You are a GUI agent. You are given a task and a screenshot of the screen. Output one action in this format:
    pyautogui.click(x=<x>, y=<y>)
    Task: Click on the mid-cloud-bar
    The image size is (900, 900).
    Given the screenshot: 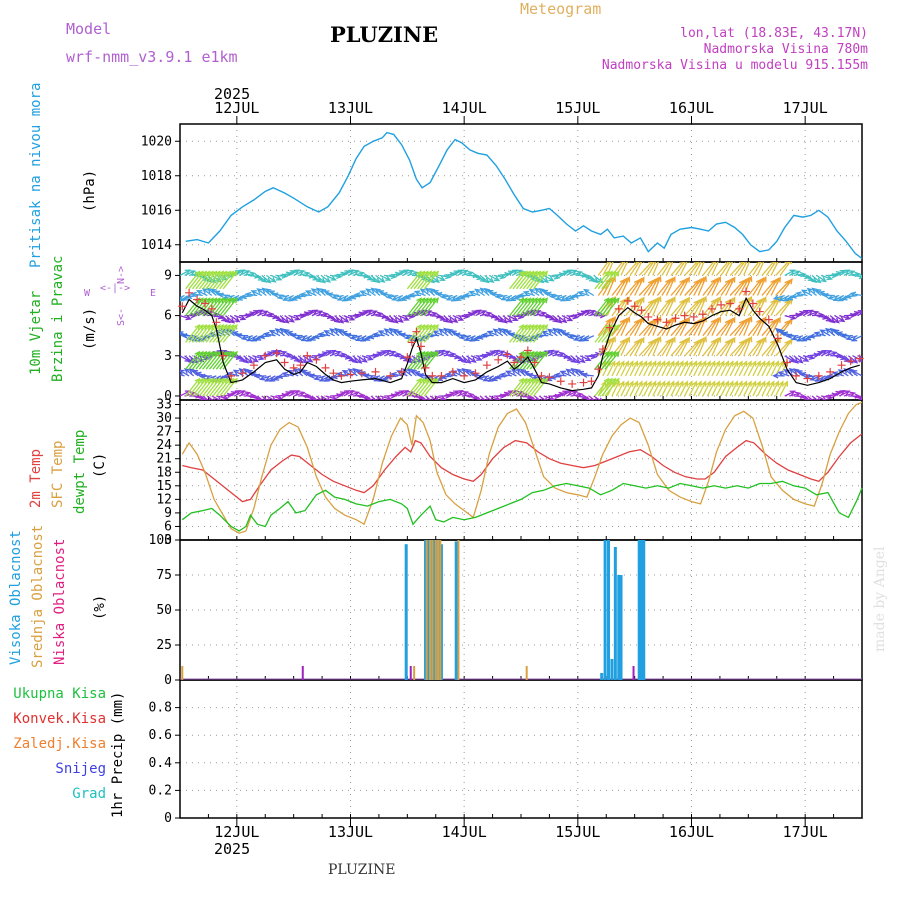 What is the action you would take?
    pyautogui.click(x=414, y=673)
    